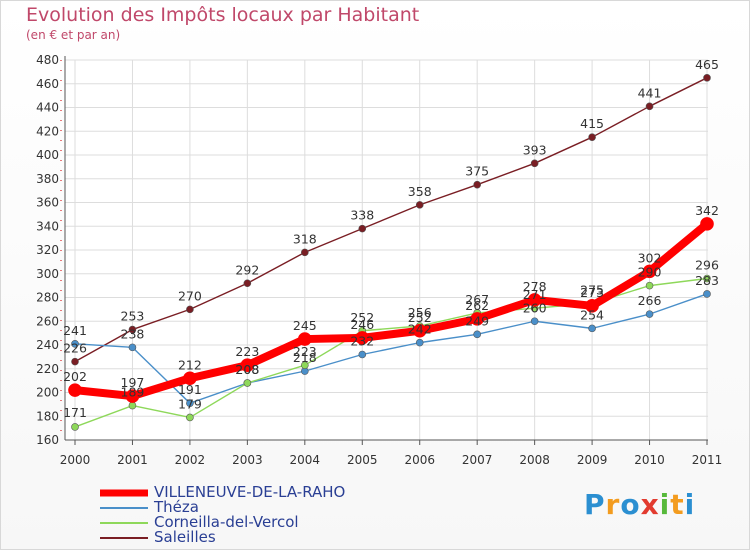 This screenshot has height=550, width=750. Describe the element at coordinates (190, 389) in the screenshot. I see `data-label-th-za: 191` at that location.